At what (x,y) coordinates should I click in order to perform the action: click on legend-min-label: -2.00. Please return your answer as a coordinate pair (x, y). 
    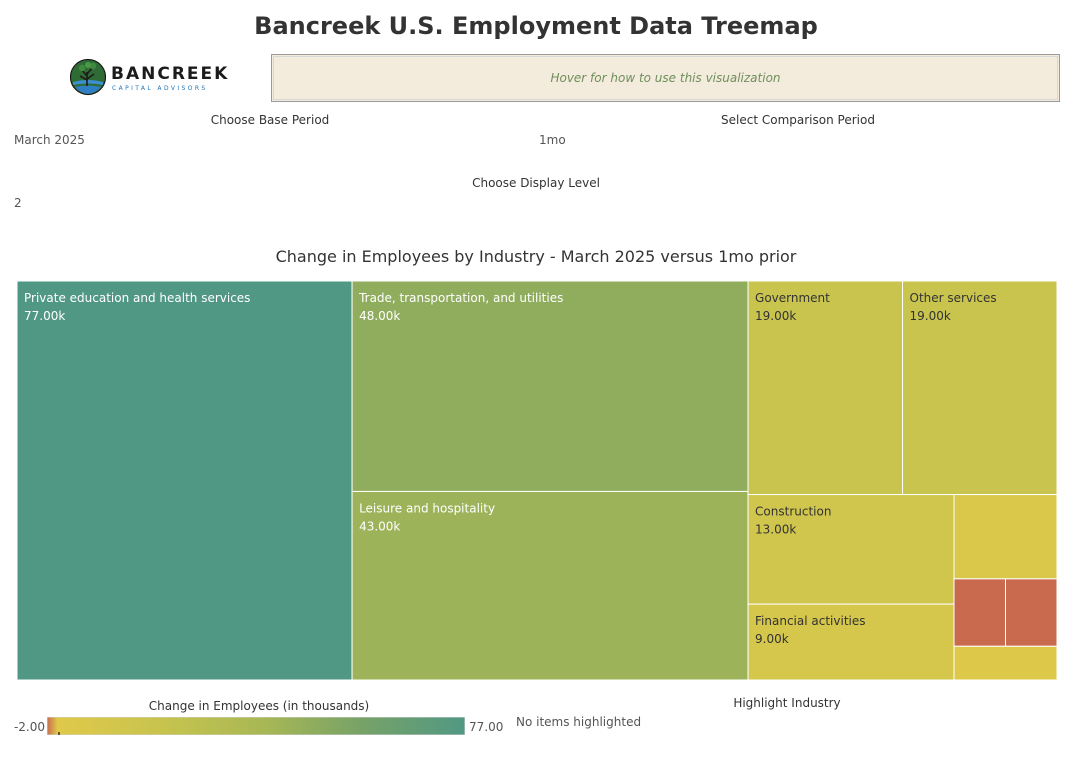
    Looking at the image, I should click on (29, 727).